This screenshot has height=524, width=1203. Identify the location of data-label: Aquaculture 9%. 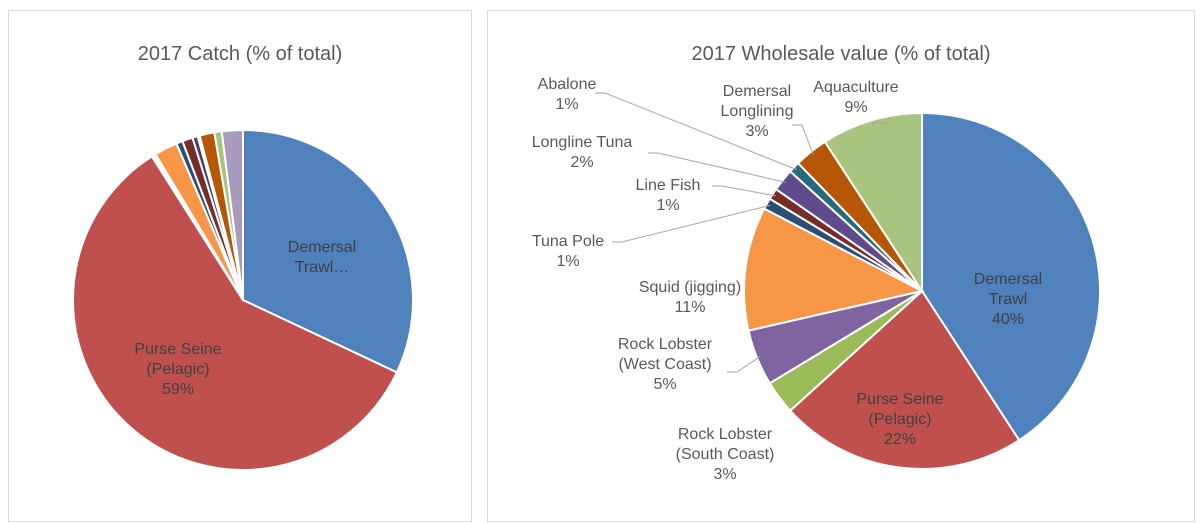
(856, 98).